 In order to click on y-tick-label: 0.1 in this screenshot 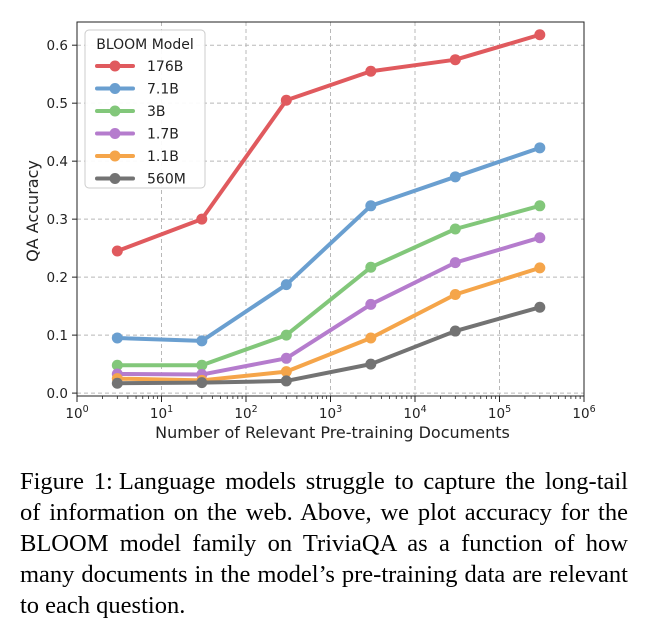, I will do `click(57, 336)`.